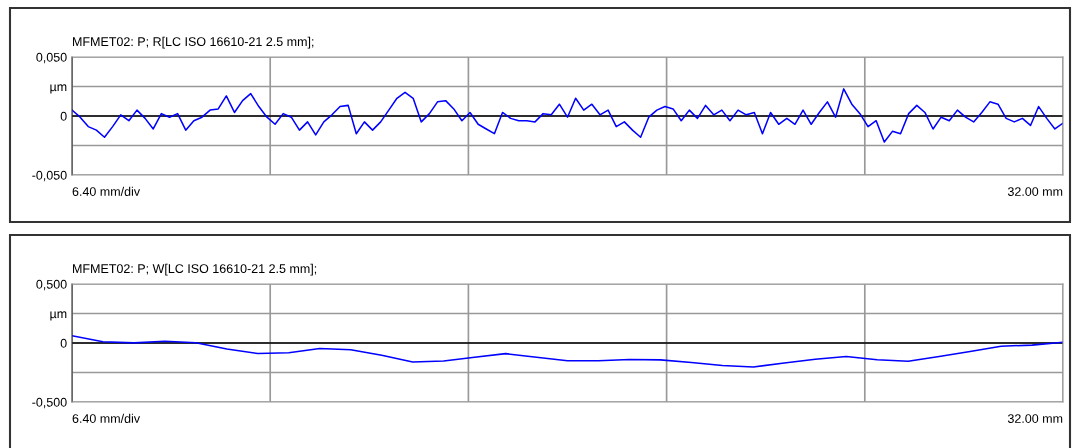 Image resolution: width=1075 pixels, height=448 pixels. What do you see at coordinates (49, 176) in the screenshot?
I see `y-tick-label: -0,050` at bounding box center [49, 176].